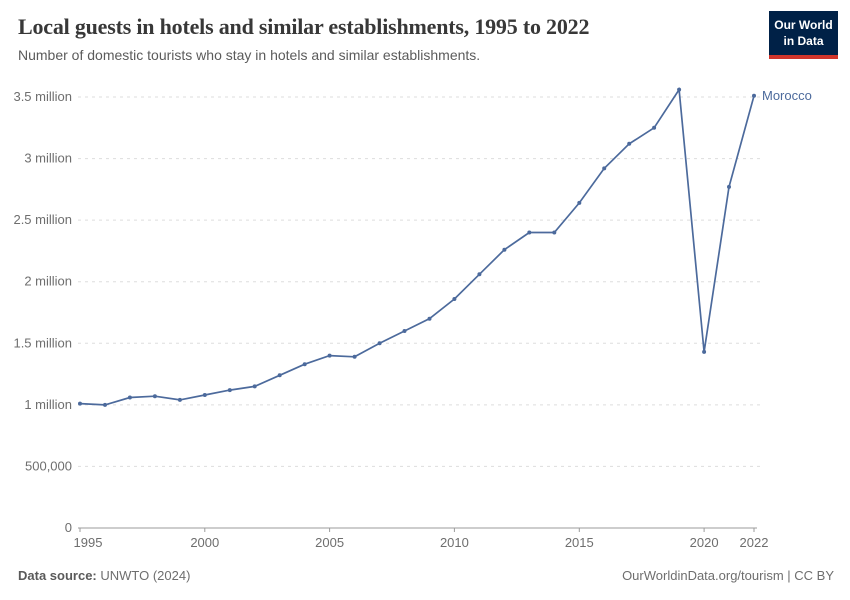 Image resolution: width=850 pixels, height=600 pixels. I want to click on data-point-2008, so click(404, 331).